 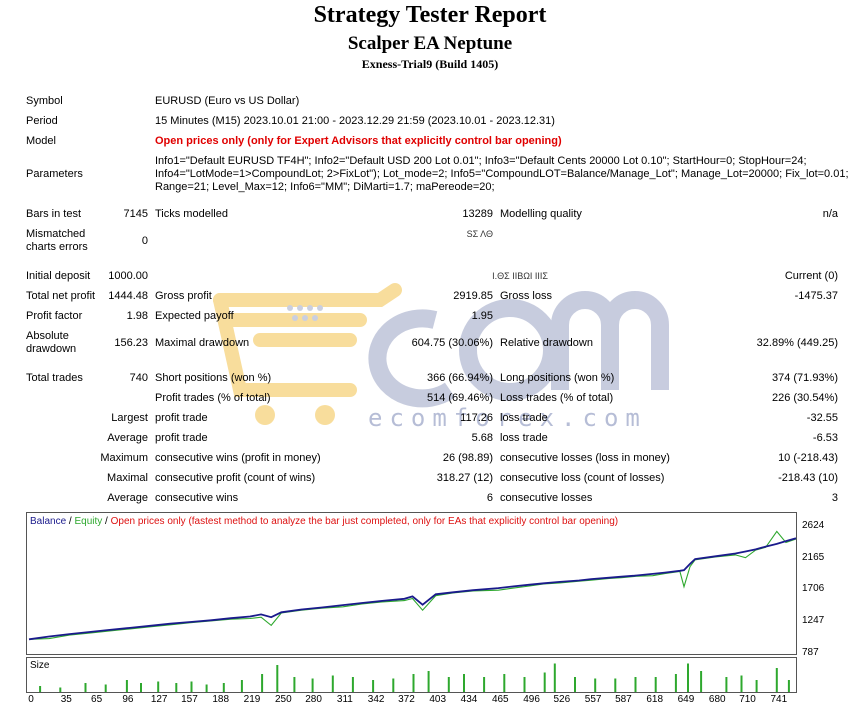 What do you see at coordinates (546, 343) in the screenshot?
I see `relative-drawdown-label: Relative drawdown` at bounding box center [546, 343].